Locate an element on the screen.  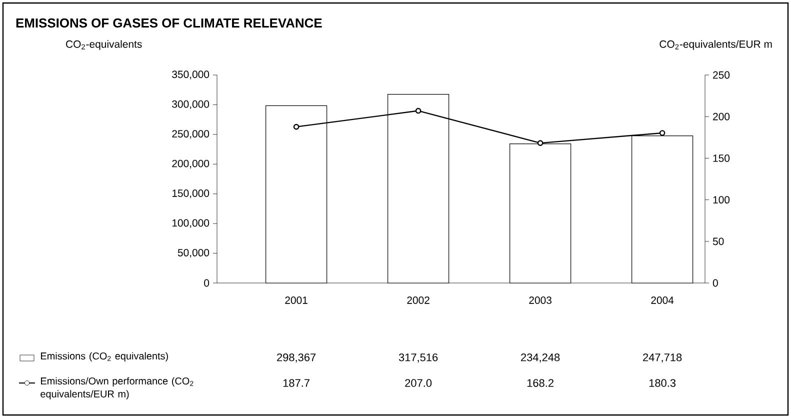
data-label: 317,516 is located at coordinates (418, 358).